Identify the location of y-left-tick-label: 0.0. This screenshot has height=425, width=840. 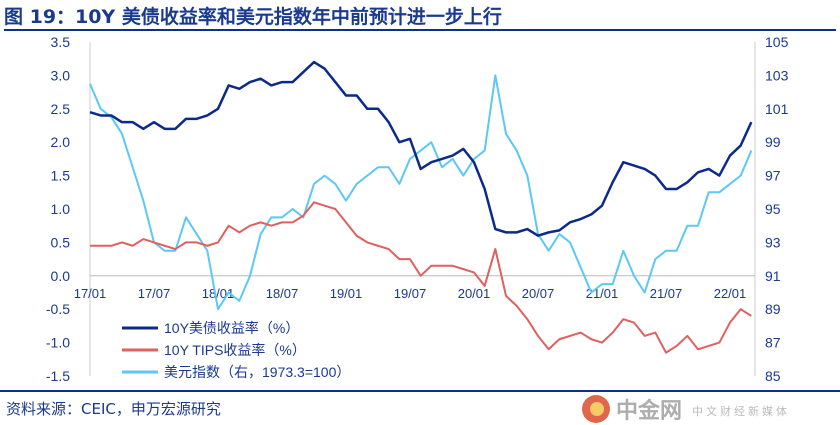
(61, 276).